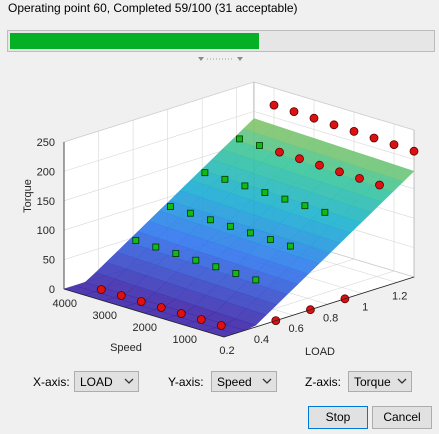 This screenshot has width=439, height=434. I want to click on y-axis-line, so click(144, 313).